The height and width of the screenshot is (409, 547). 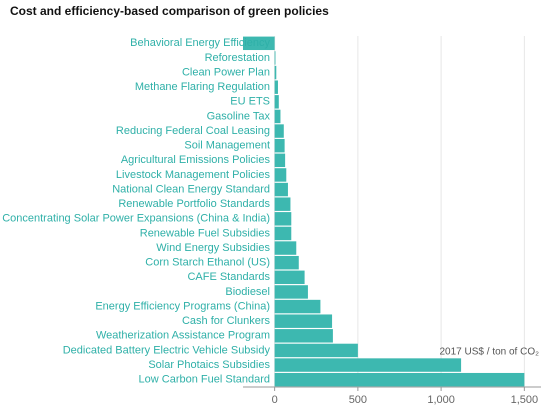 What do you see at coordinates (275, 400) in the screenshot?
I see `x-tick-label: 0` at bounding box center [275, 400].